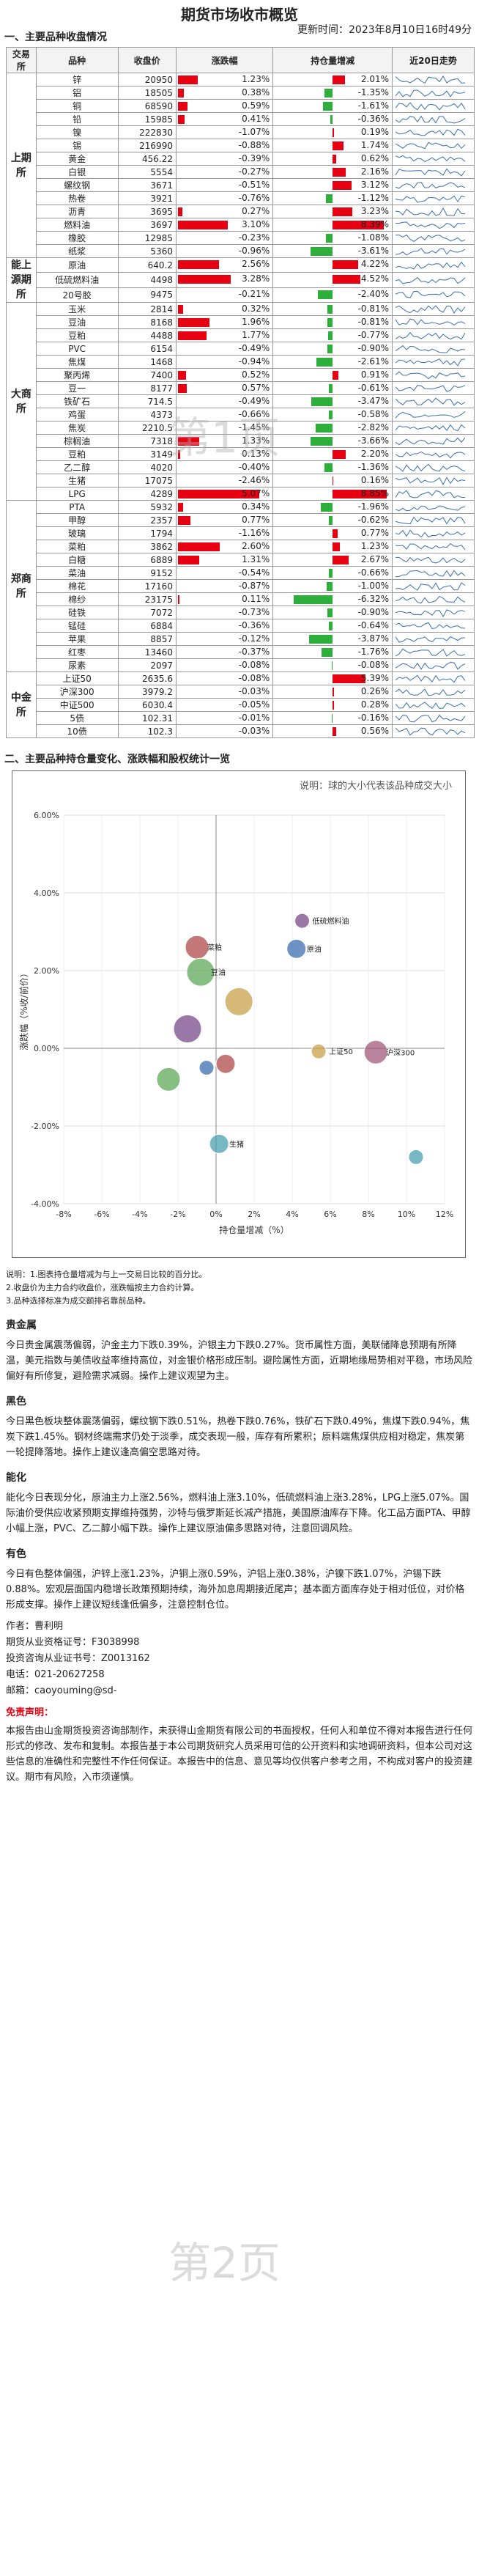  Describe the element at coordinates (375, 145) in the screenshot. I see `oi-value: 1.74%` at that location.